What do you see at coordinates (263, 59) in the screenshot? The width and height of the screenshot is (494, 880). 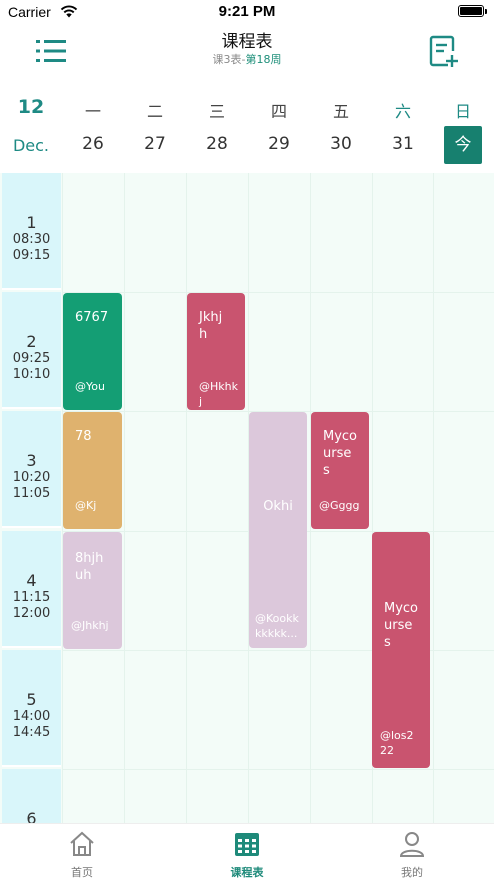 I see `week-label: 第18周` at bounding box center [263, 59].